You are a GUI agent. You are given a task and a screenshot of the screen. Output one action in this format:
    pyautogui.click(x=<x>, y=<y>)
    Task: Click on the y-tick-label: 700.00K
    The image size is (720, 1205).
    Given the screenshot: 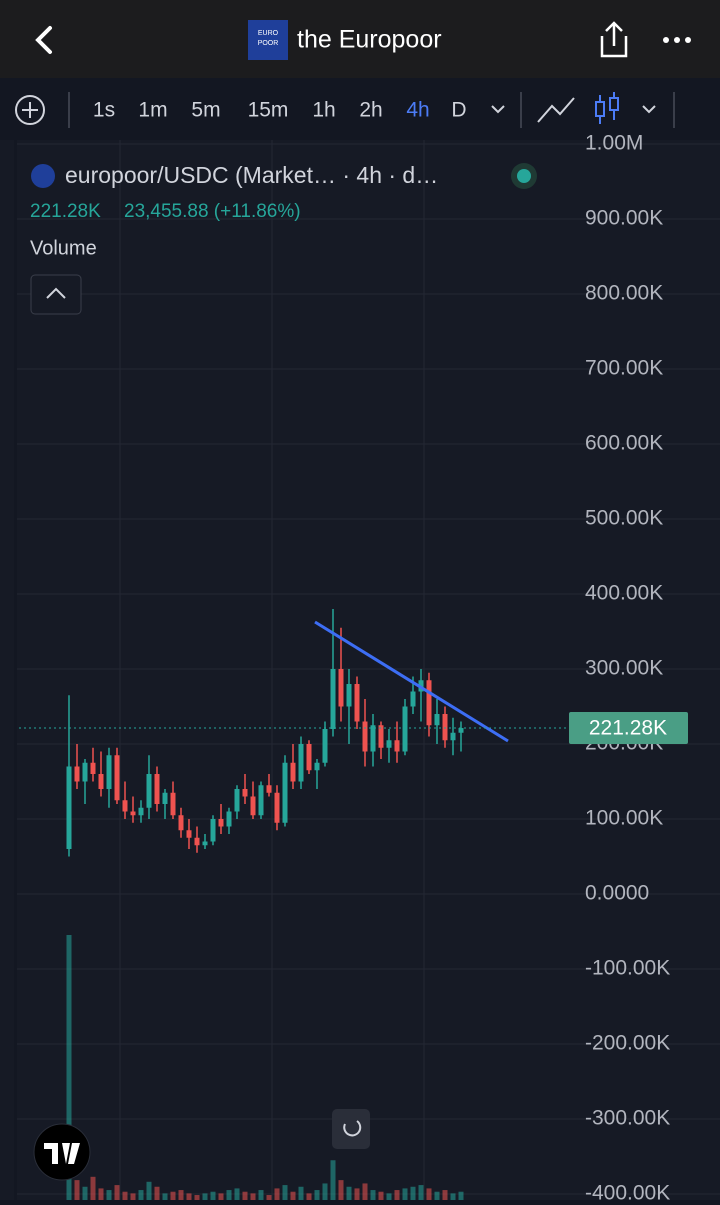 What is the action you would take?
    pyautogui.click(x=624, y=368)
    